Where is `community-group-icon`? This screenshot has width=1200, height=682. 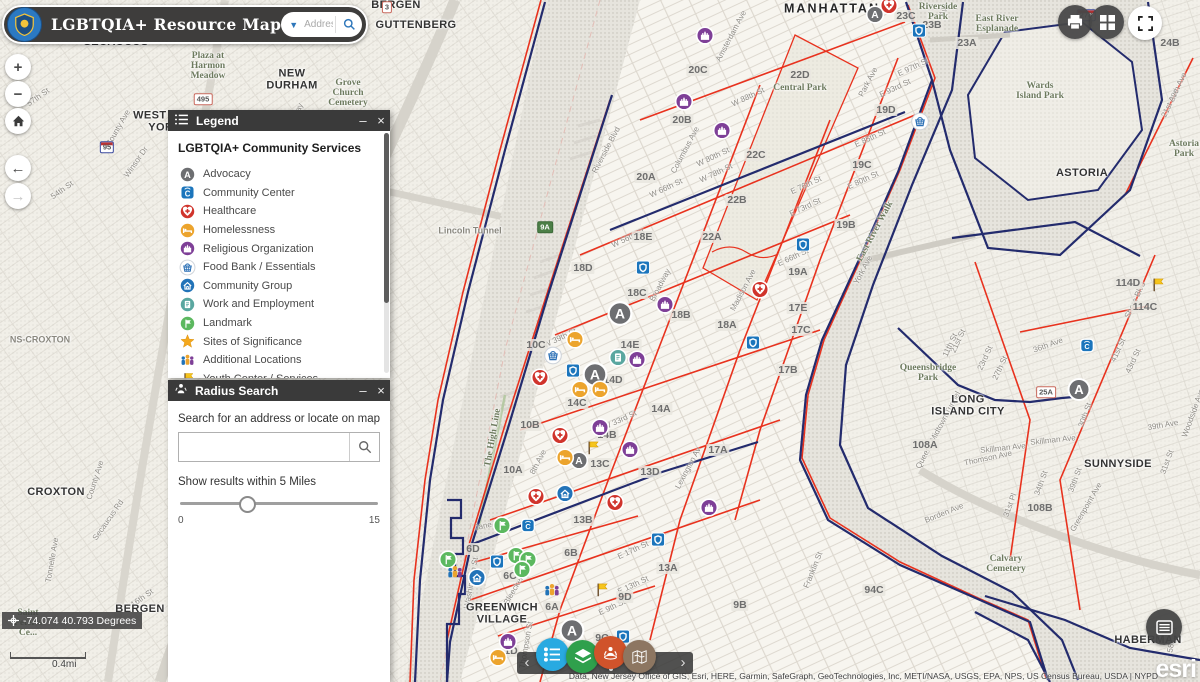 community-group-icon is located at coordinates (187, 286).